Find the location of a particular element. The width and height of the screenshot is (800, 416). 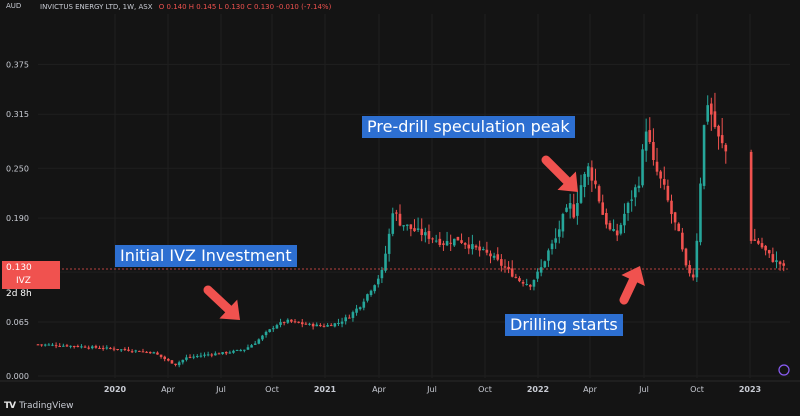

tradingview-logo: TV TradingView is located at coordinates (39, 406).